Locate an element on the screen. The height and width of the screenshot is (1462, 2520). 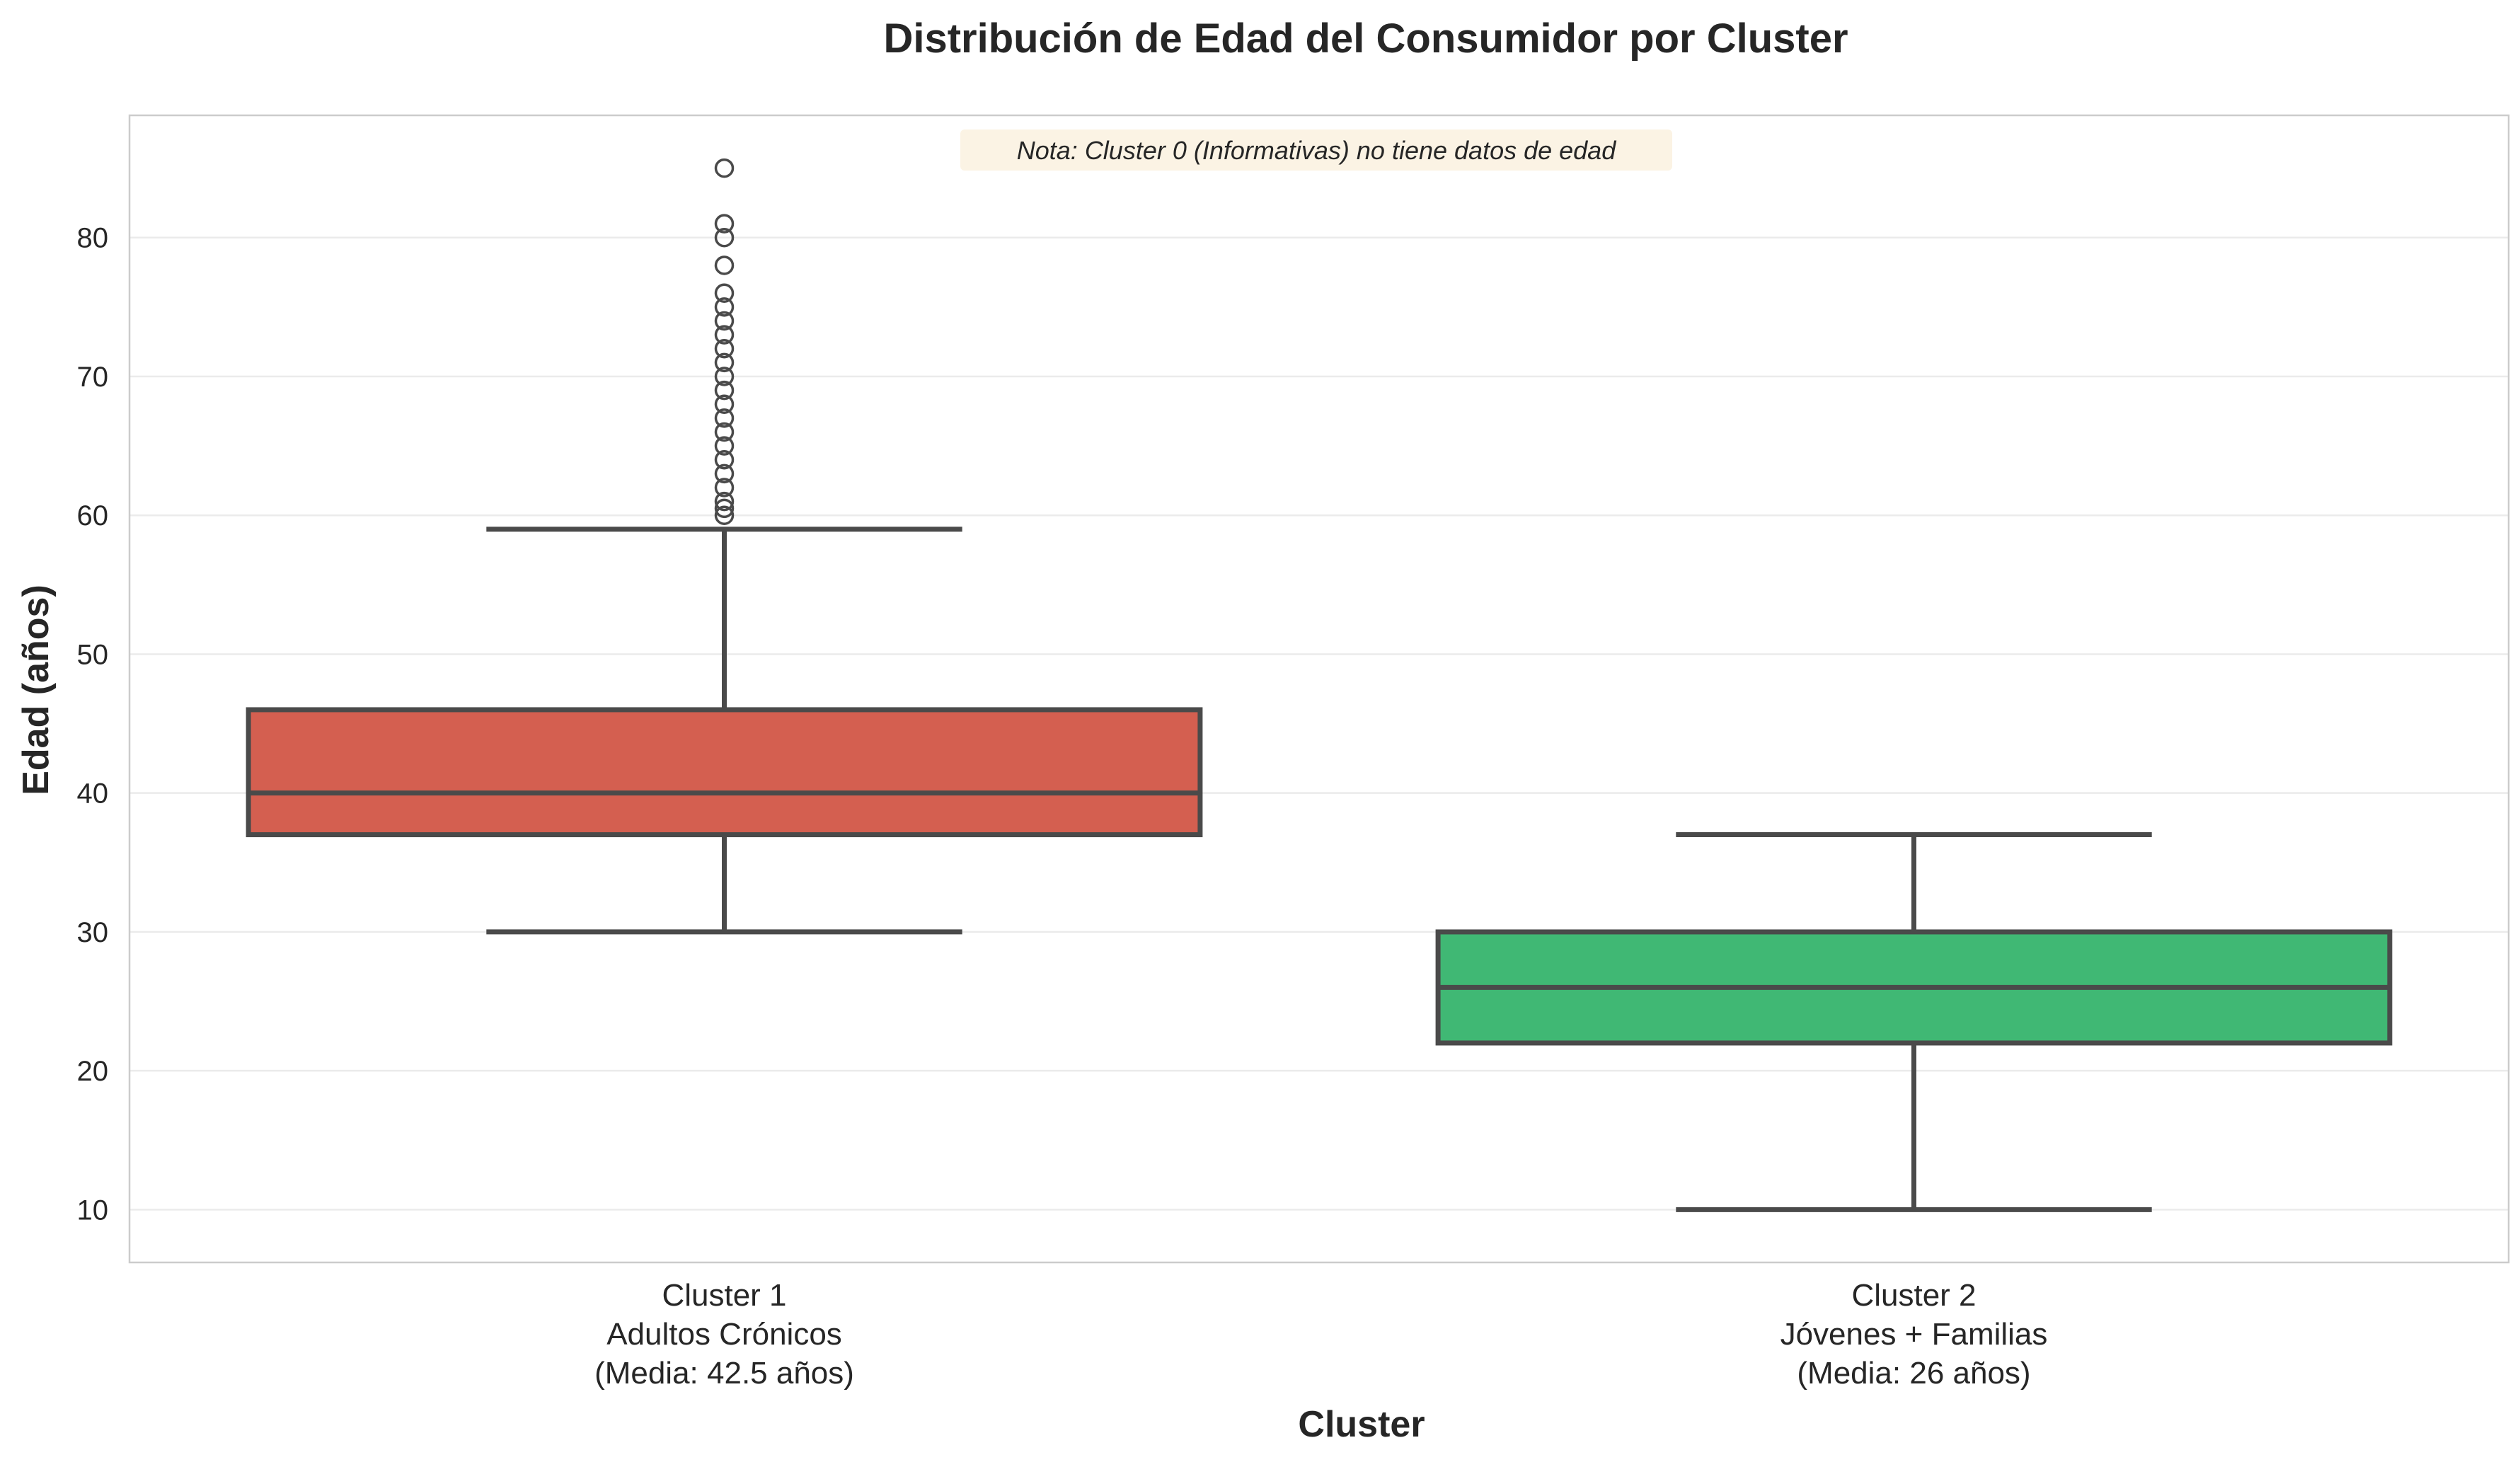
x-tick-label-cluster-2-line-2: Jóvenes + Familias is located at coordinates (1914, 1334).